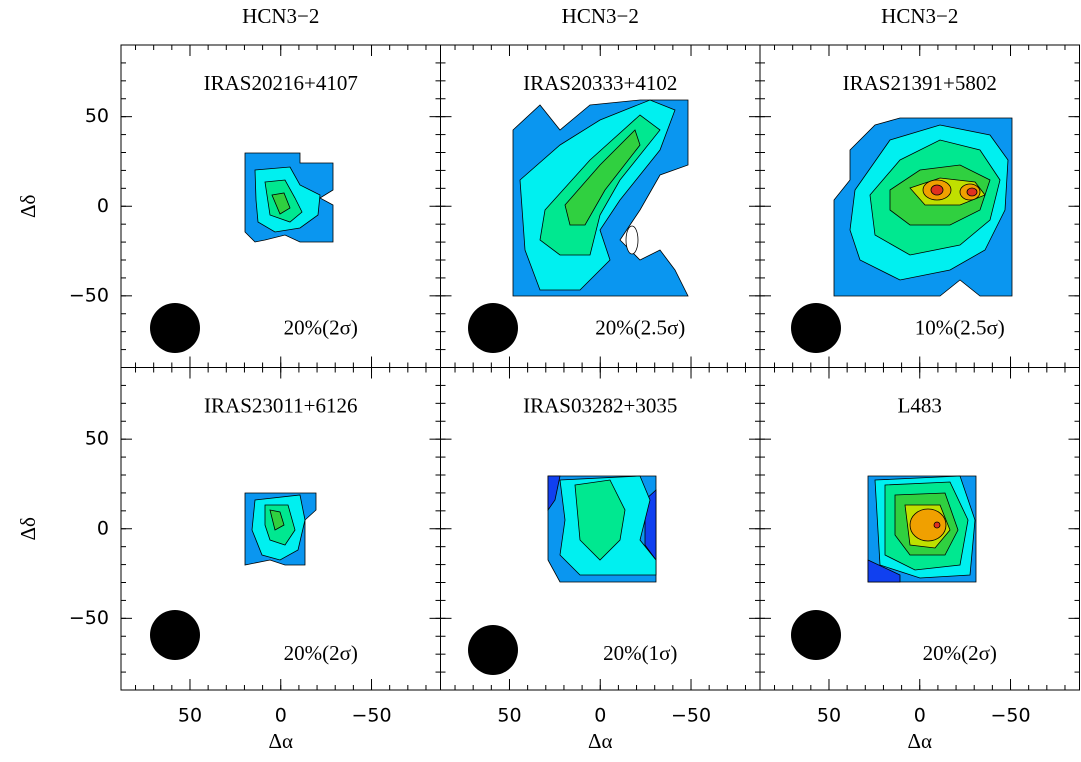 The height and width of the screenshot is (762, 1081). Describe the element at coordinates (640, 327) in the screenshot. I see `annotation: 20%(2.5σ)` at that location.